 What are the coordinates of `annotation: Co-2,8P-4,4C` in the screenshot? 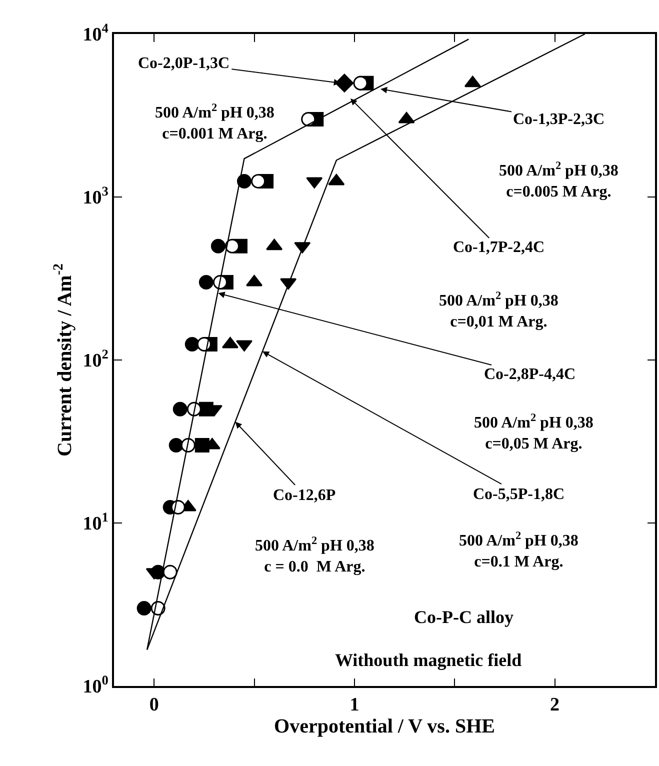 It's located at (530, 374).